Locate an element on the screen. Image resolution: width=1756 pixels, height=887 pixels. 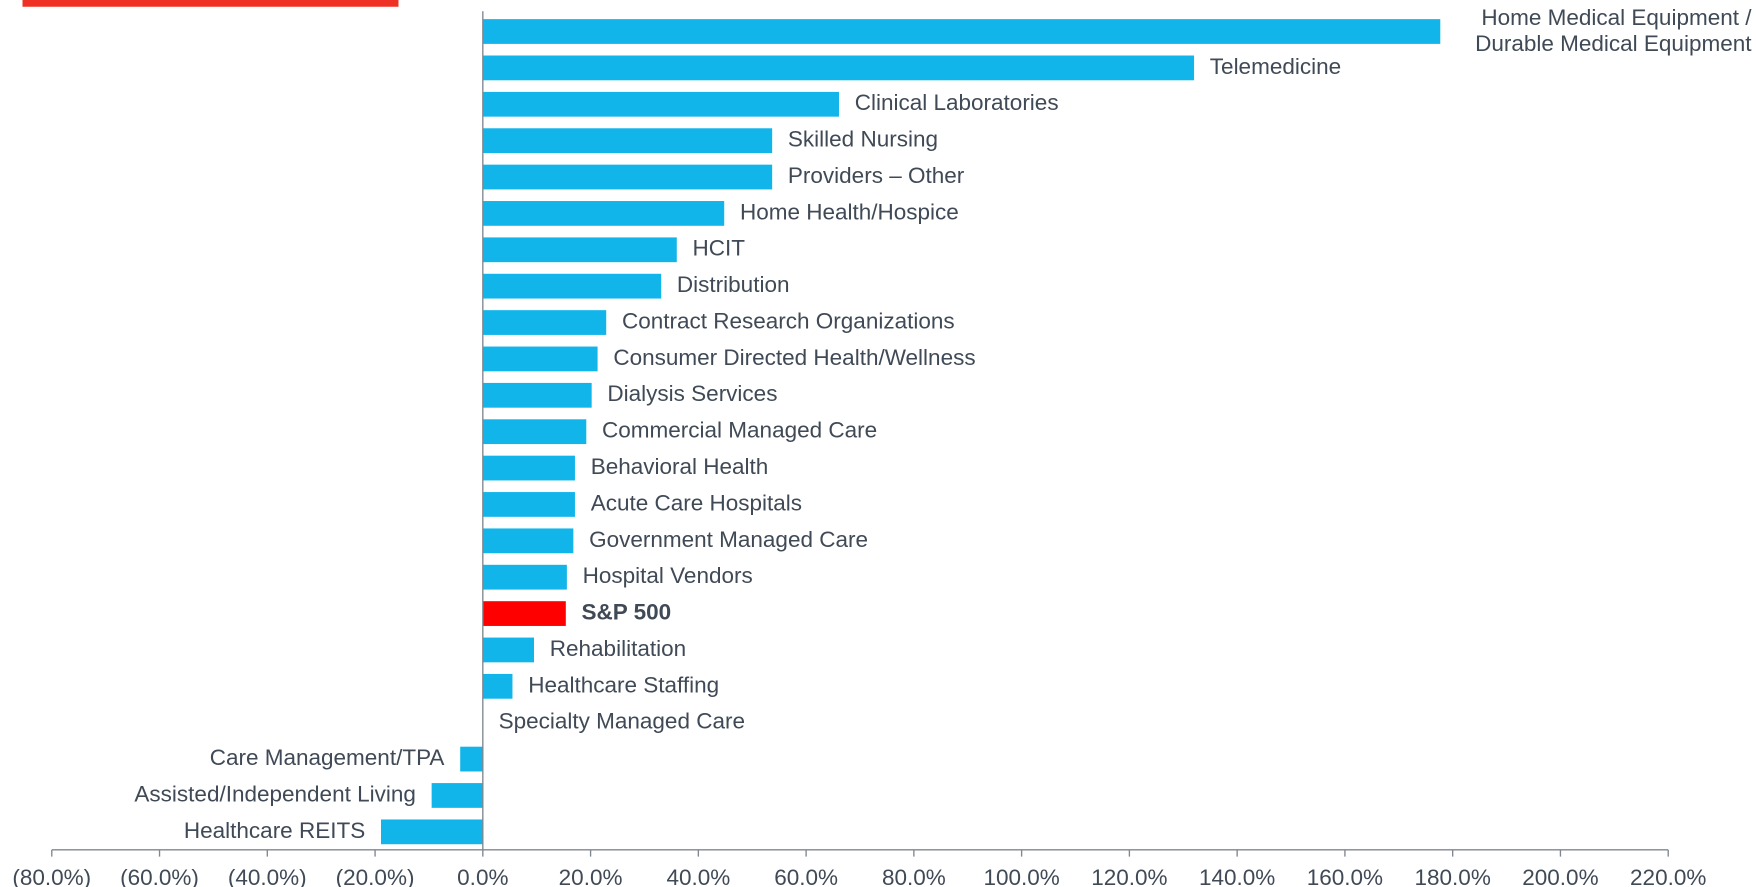
x-tick-label: (20.0%) is located at coordinates (375, 876).